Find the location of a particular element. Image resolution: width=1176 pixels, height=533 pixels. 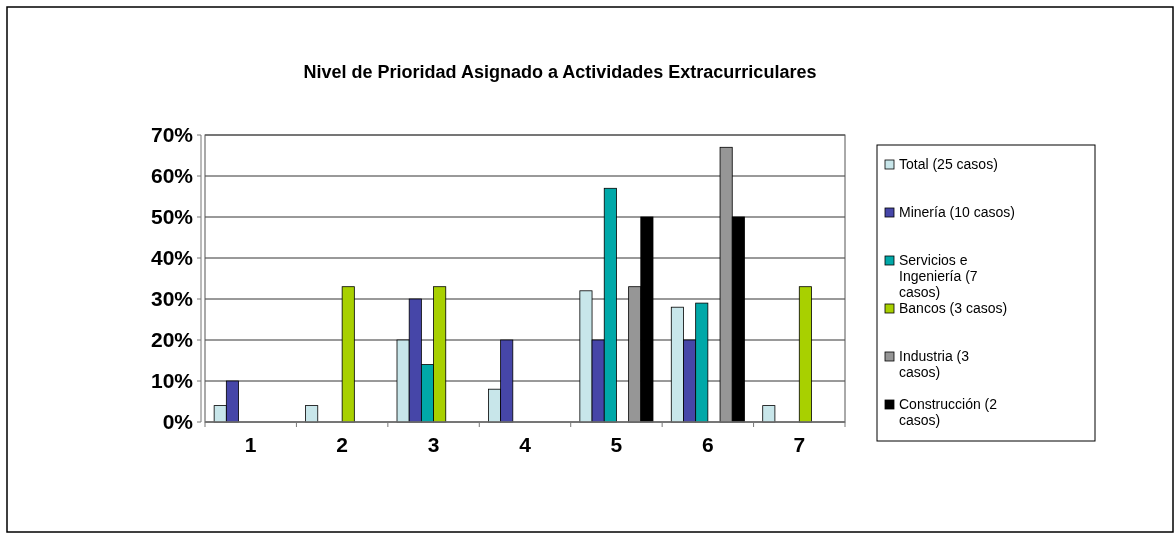

x-tick-label: 5 is located at coordinates (616, 444).